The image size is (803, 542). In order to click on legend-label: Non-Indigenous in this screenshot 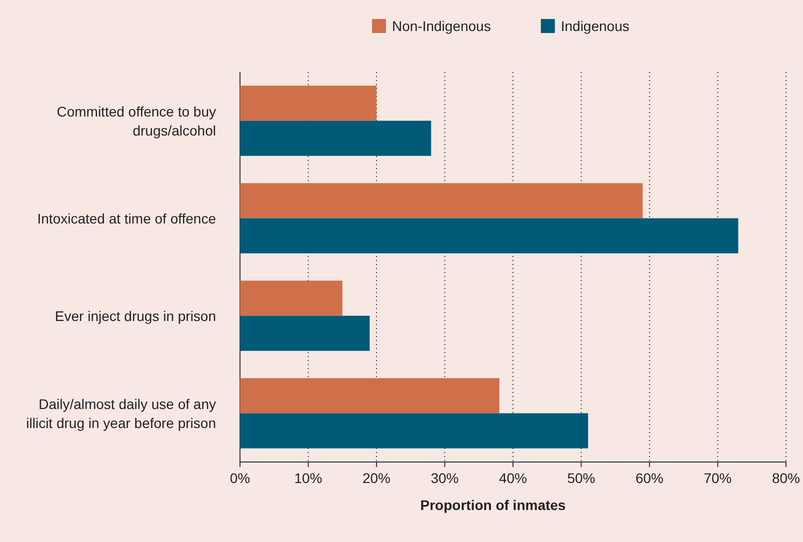, I will do `click(441, 26)`.